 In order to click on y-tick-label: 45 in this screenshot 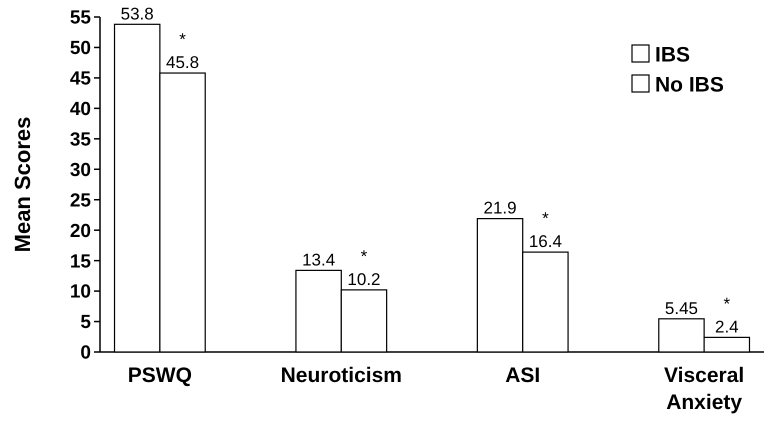, I will do `click(81, 79)`.